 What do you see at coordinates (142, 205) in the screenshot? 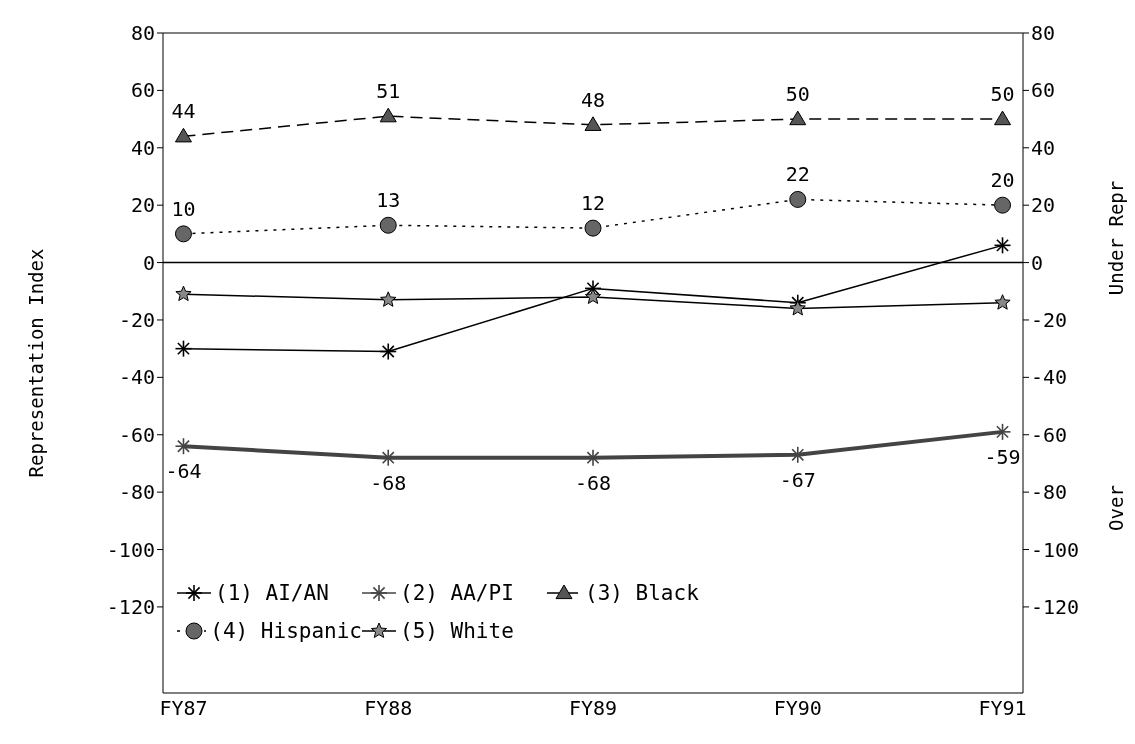
I see `y-tick-label: 20` at bounding box center [142, 205].